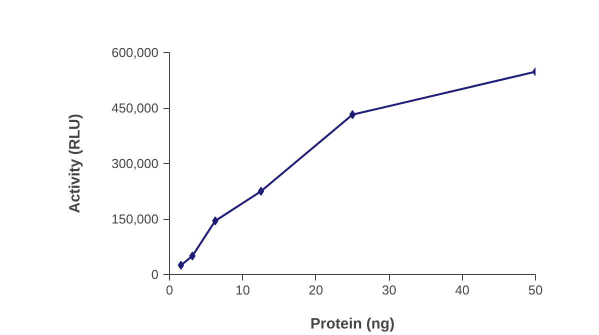 The width and height of the screenshot is (599, 335). Describe the element at coordinates (389, 290) in the screenshot. I see `x-tick-label: 30` at that location.